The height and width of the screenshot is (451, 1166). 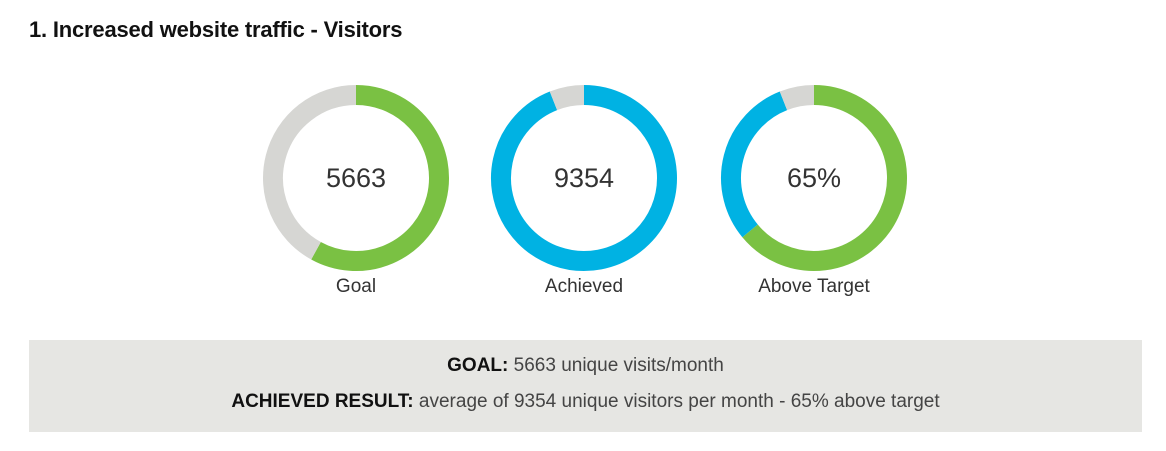 What do you see at coordinates (814, 286) in the screenshot?
I see `above-target-label: Above Target` at bounding box center [814, 286].